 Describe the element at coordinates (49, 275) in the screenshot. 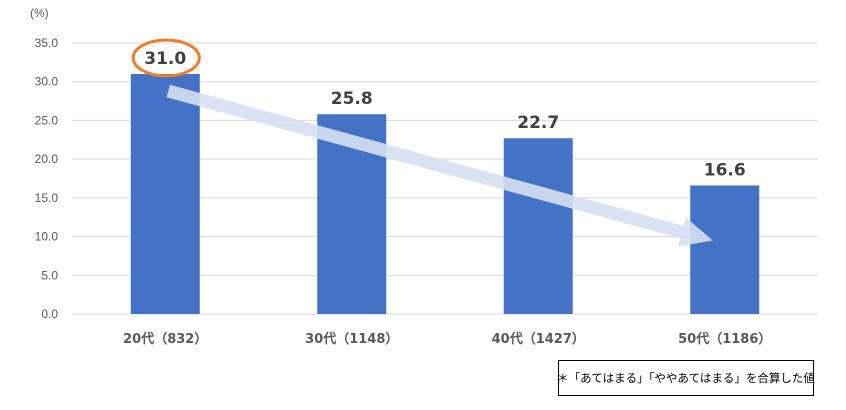

I see `y-tick-label: 5.0` at that location.